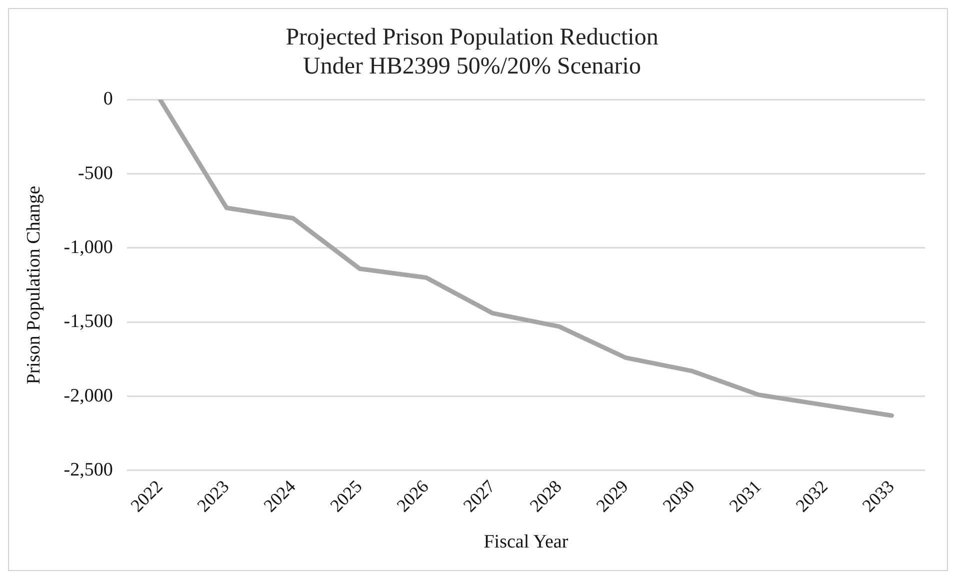  I want to click on y-tick-label: 0, so click(108, 99).